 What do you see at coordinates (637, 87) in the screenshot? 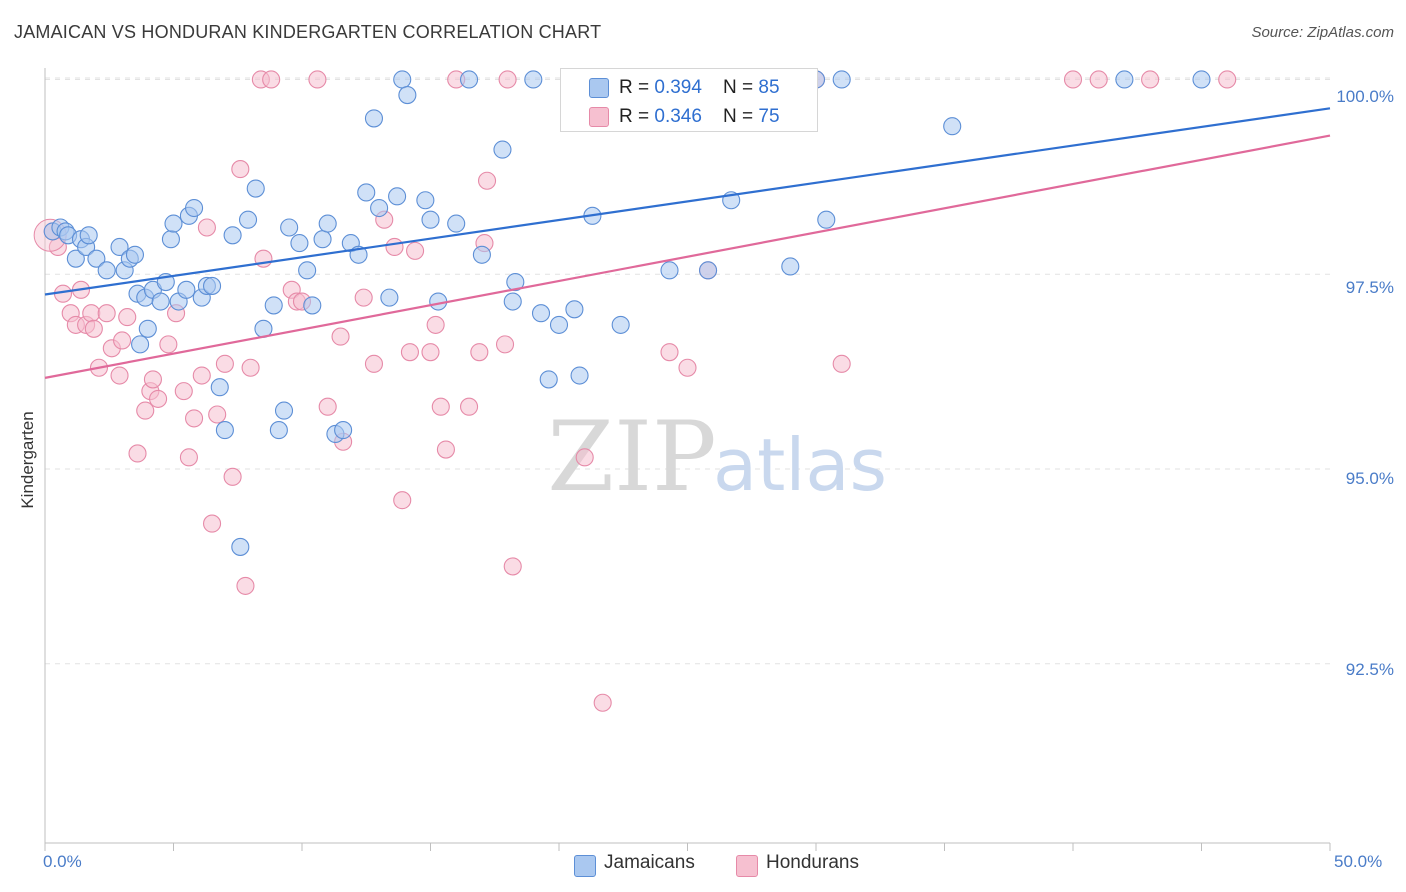
I see `legend-r-label: R =` at bounding box center [637, 87].